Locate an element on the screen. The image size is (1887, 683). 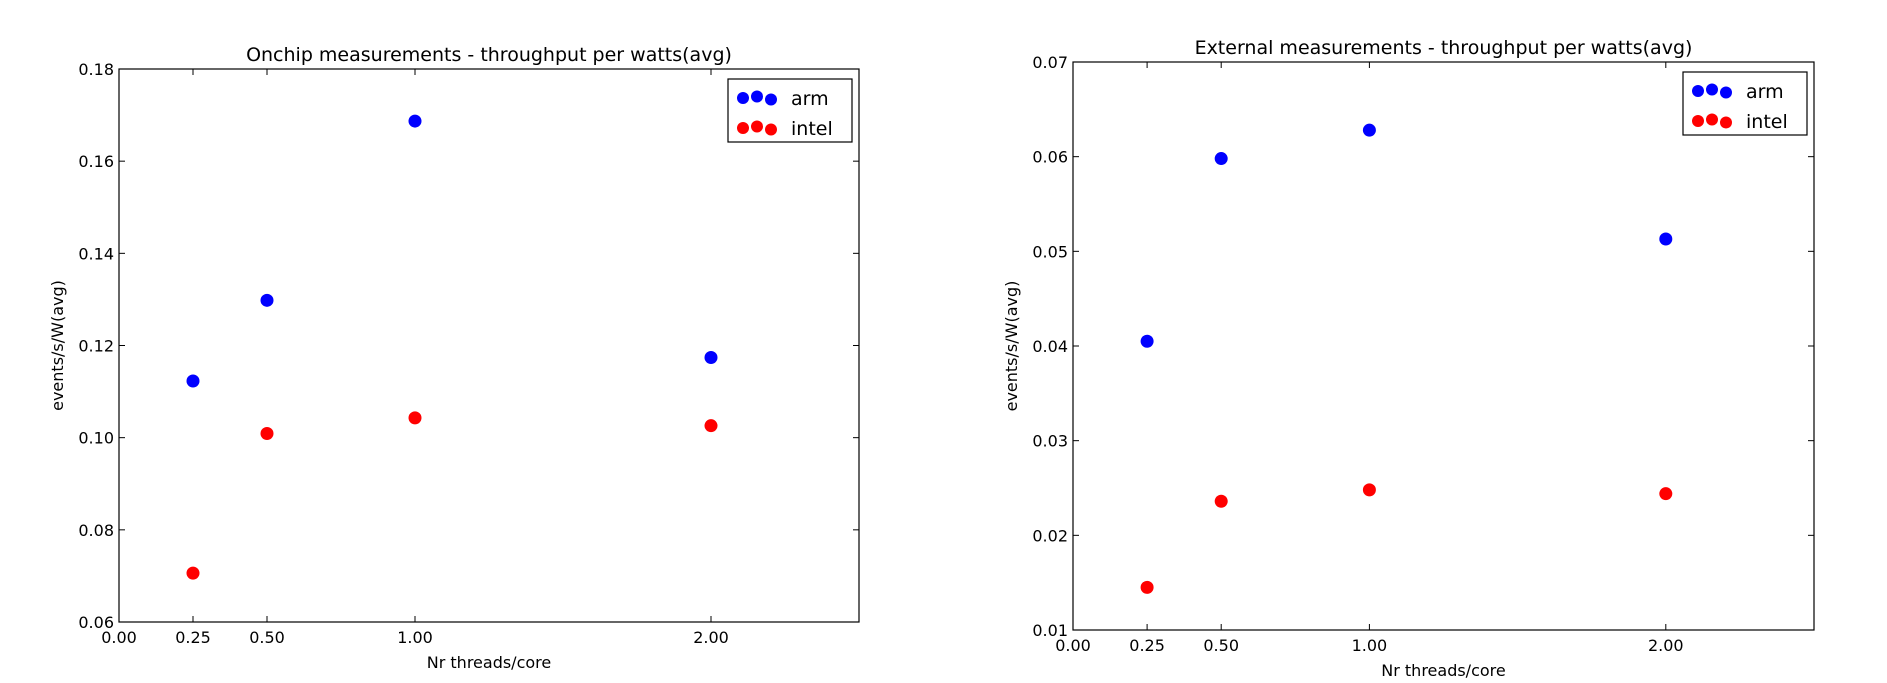
y-tick-label: 0.05 is located at coordinates (1050, 251).